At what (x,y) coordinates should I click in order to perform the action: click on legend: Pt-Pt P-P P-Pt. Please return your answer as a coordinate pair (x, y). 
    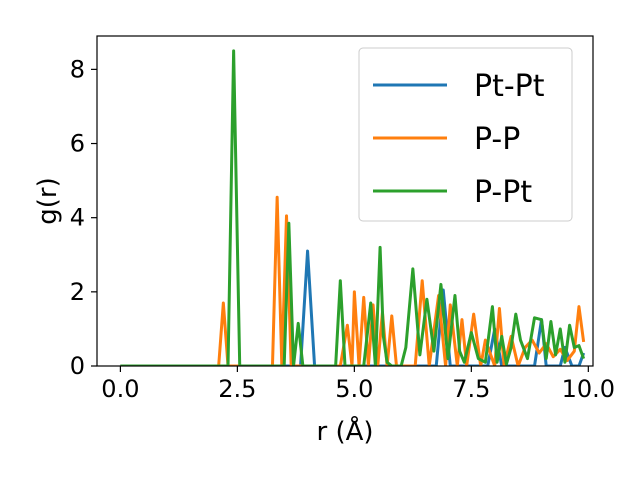
    Looking at the image, I should click on (465, 134).